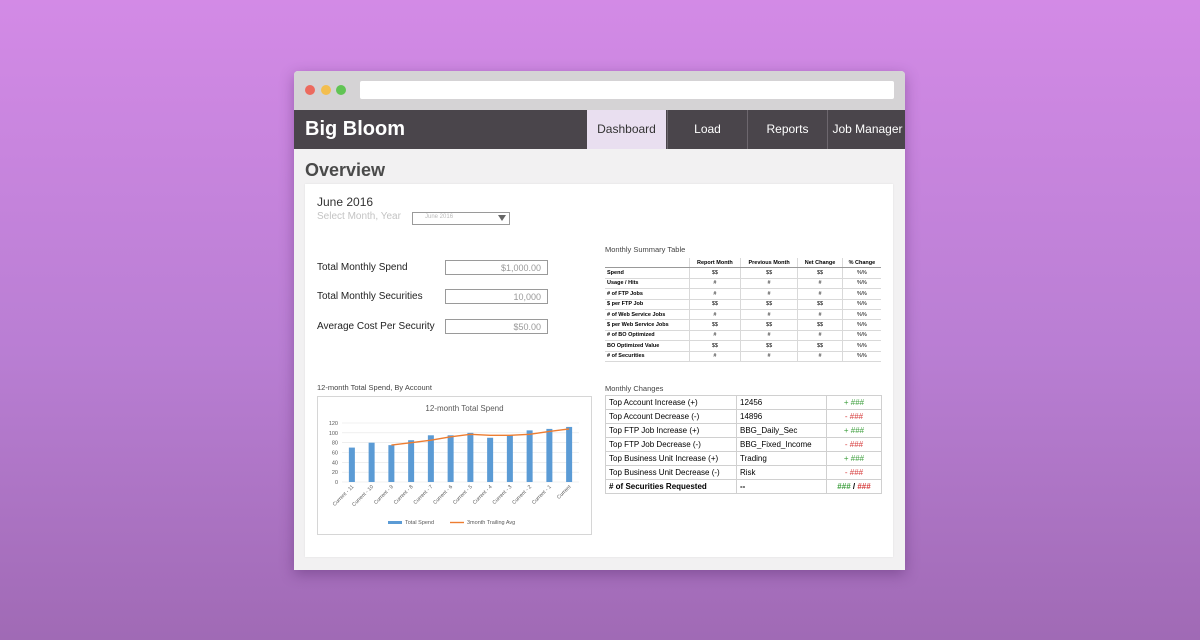  Describe the element at coordinates (503, 495) in the screenshot. I see `x-tick-label: Current - 3` at that location.